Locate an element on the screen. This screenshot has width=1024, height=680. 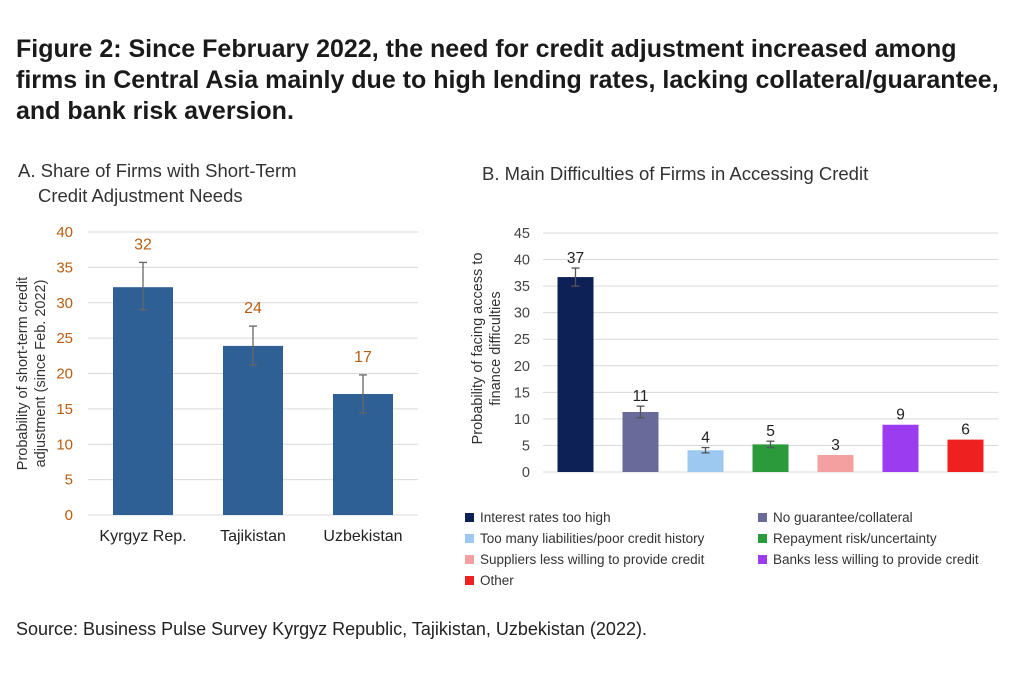
panel-b-y-tick-label: 0 is located at coordinates (526, 473).